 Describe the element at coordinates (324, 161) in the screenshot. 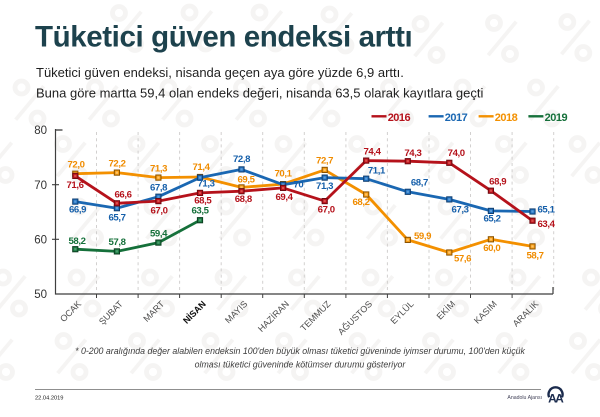

I see `svg-text: 72,7` at that location.